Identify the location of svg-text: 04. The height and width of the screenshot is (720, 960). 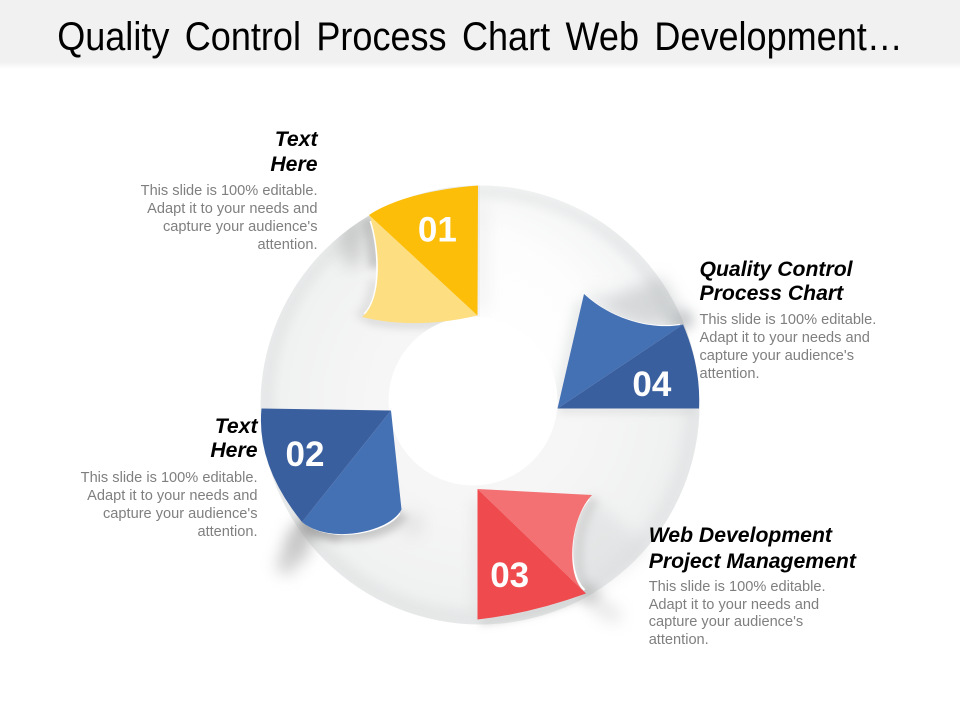
(651, 384).